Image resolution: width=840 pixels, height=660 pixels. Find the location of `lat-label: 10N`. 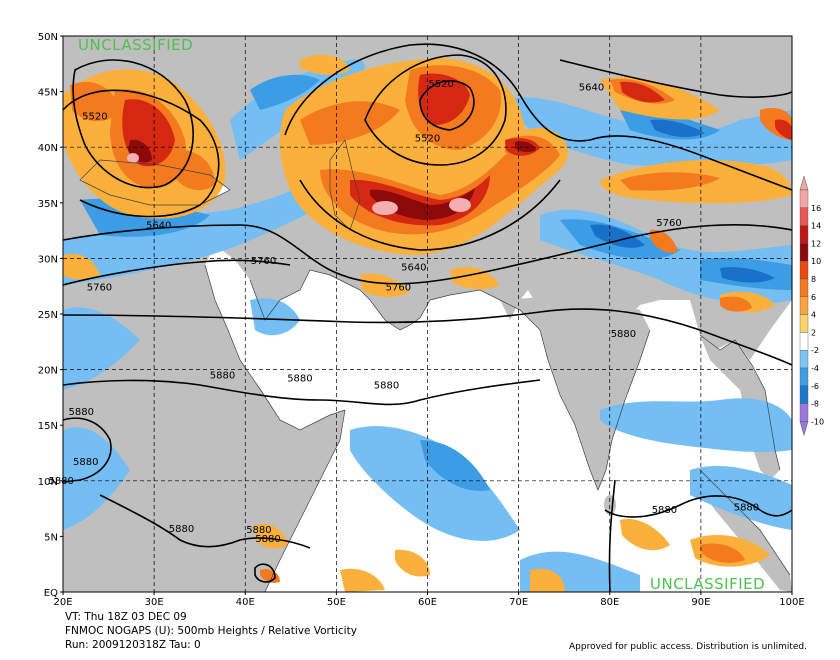

lat-label: 10N is located at coordinates (48, 482).